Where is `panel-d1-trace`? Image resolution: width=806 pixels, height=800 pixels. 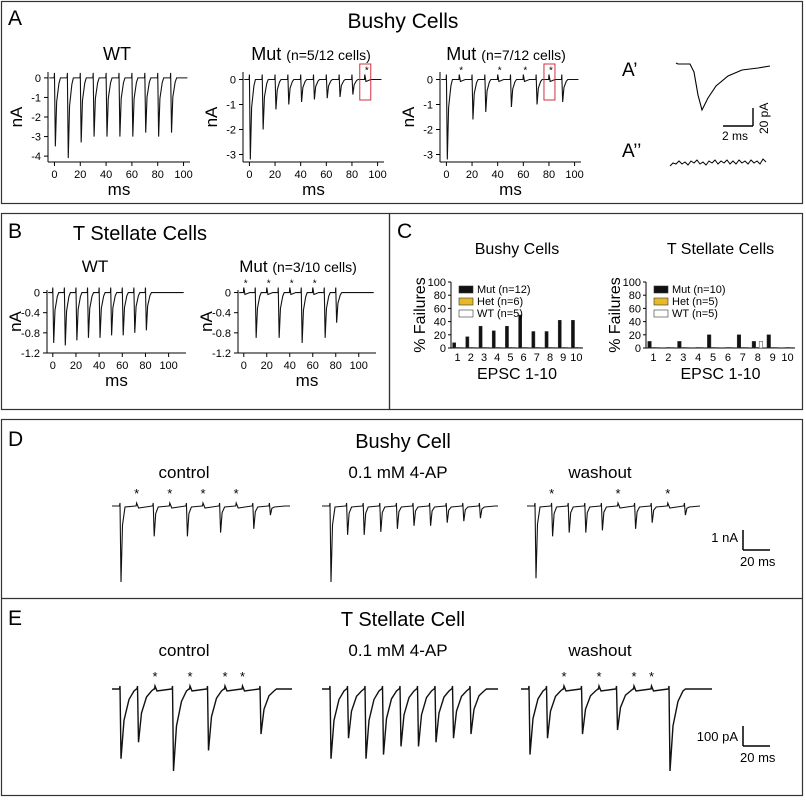 panel-d1-trace is located at coordinates (201, 541).